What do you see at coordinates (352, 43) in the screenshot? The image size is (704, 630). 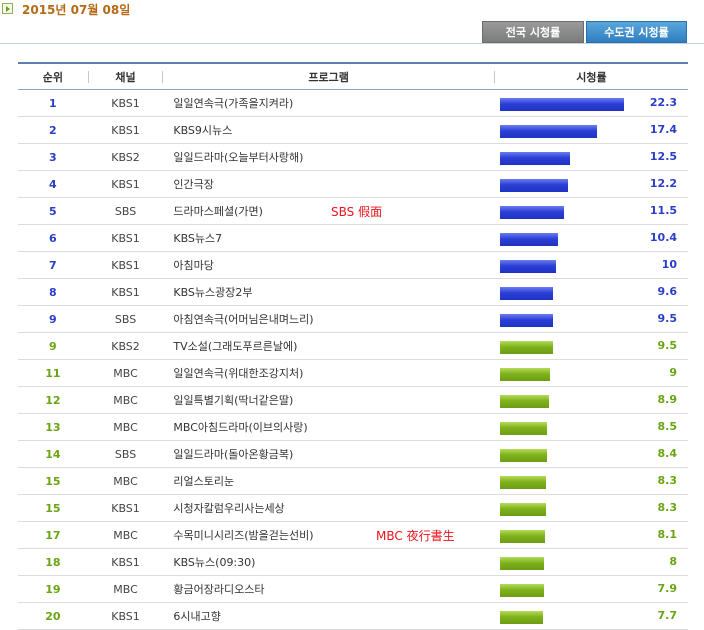 I see `tab-divider` at bounding box center [352, 43].